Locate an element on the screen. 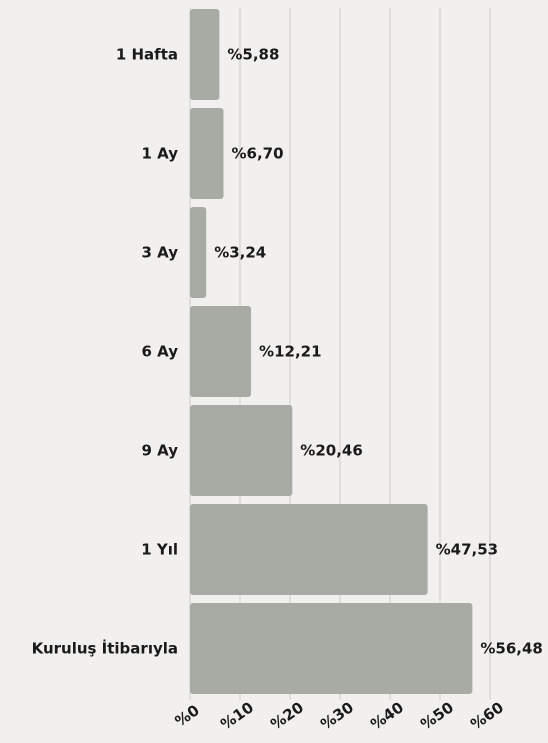 Image resolution: width=548 pixels, height=743 pixels. value-label: %3,24 is located at coordinates (240, 253).